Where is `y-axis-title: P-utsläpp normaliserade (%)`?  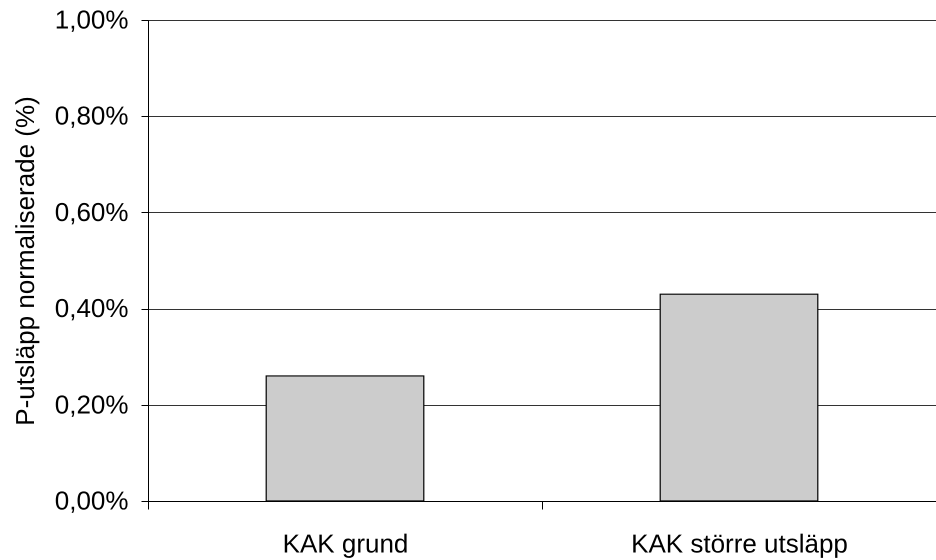 y-axis-title: P-utsläpp normaliserade (%) is located at coordinates (25, 261).